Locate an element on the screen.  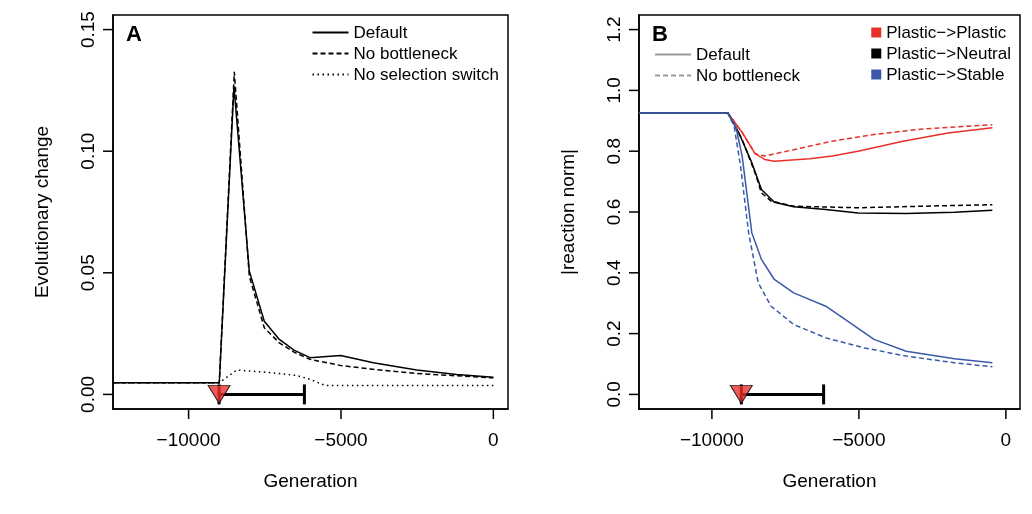
y-tick-label: 0.2 is located at coordinates (613, 333).